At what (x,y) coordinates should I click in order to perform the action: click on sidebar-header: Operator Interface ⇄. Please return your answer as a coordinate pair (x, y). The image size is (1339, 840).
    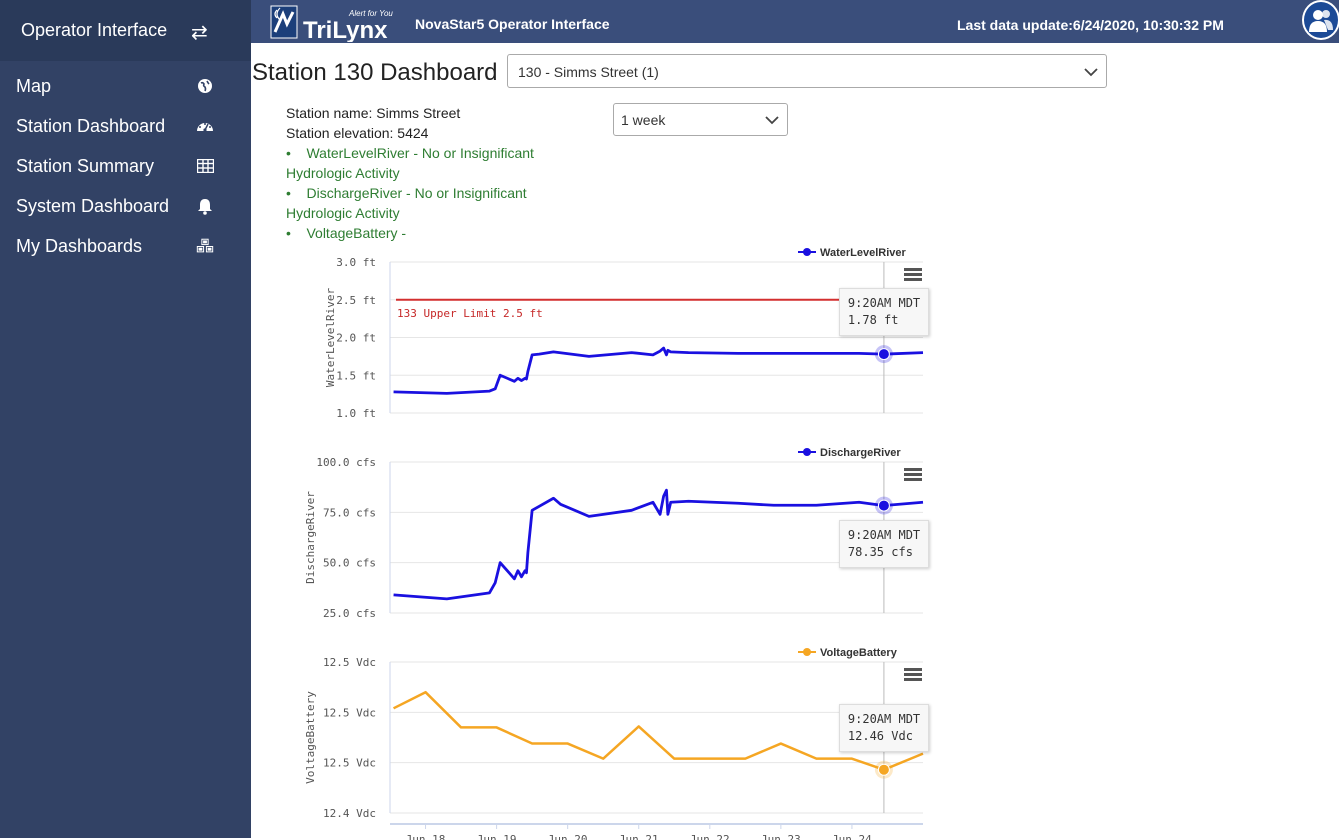
    Looking at the image, I should click on (125, 30).